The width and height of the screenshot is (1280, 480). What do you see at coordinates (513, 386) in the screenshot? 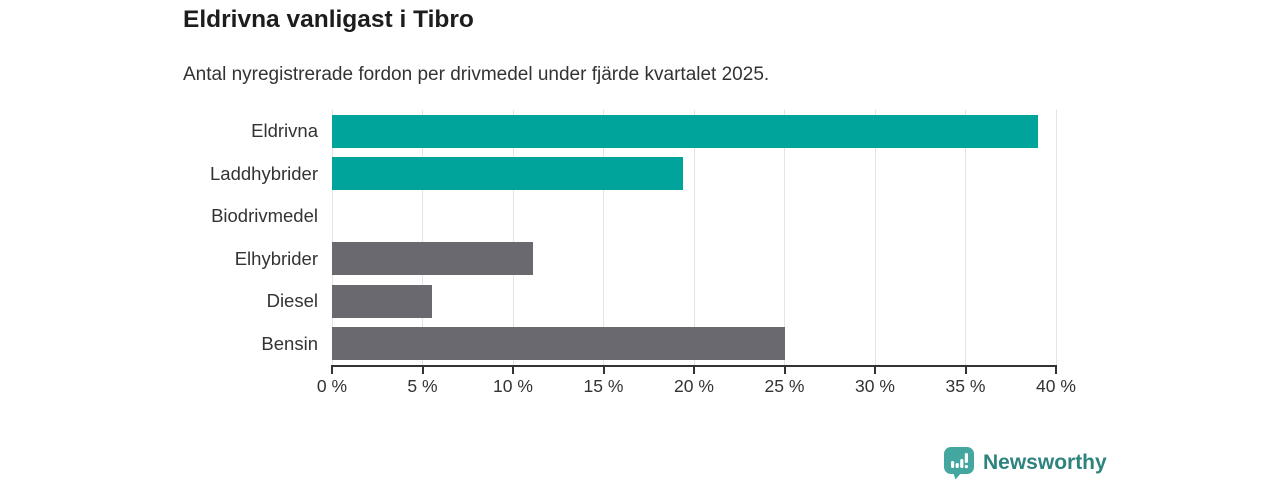
I see `x-tick-label: 10 %` at bounding box center [513, 386].